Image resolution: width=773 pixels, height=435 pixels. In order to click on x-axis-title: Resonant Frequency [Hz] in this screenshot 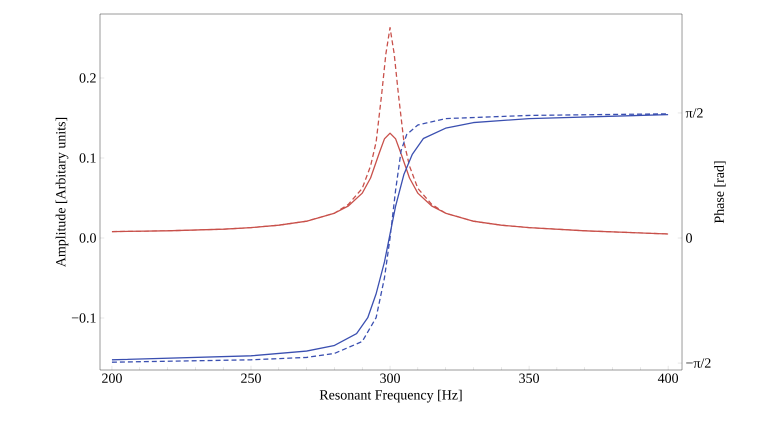, I will do `click(391, 396)`.